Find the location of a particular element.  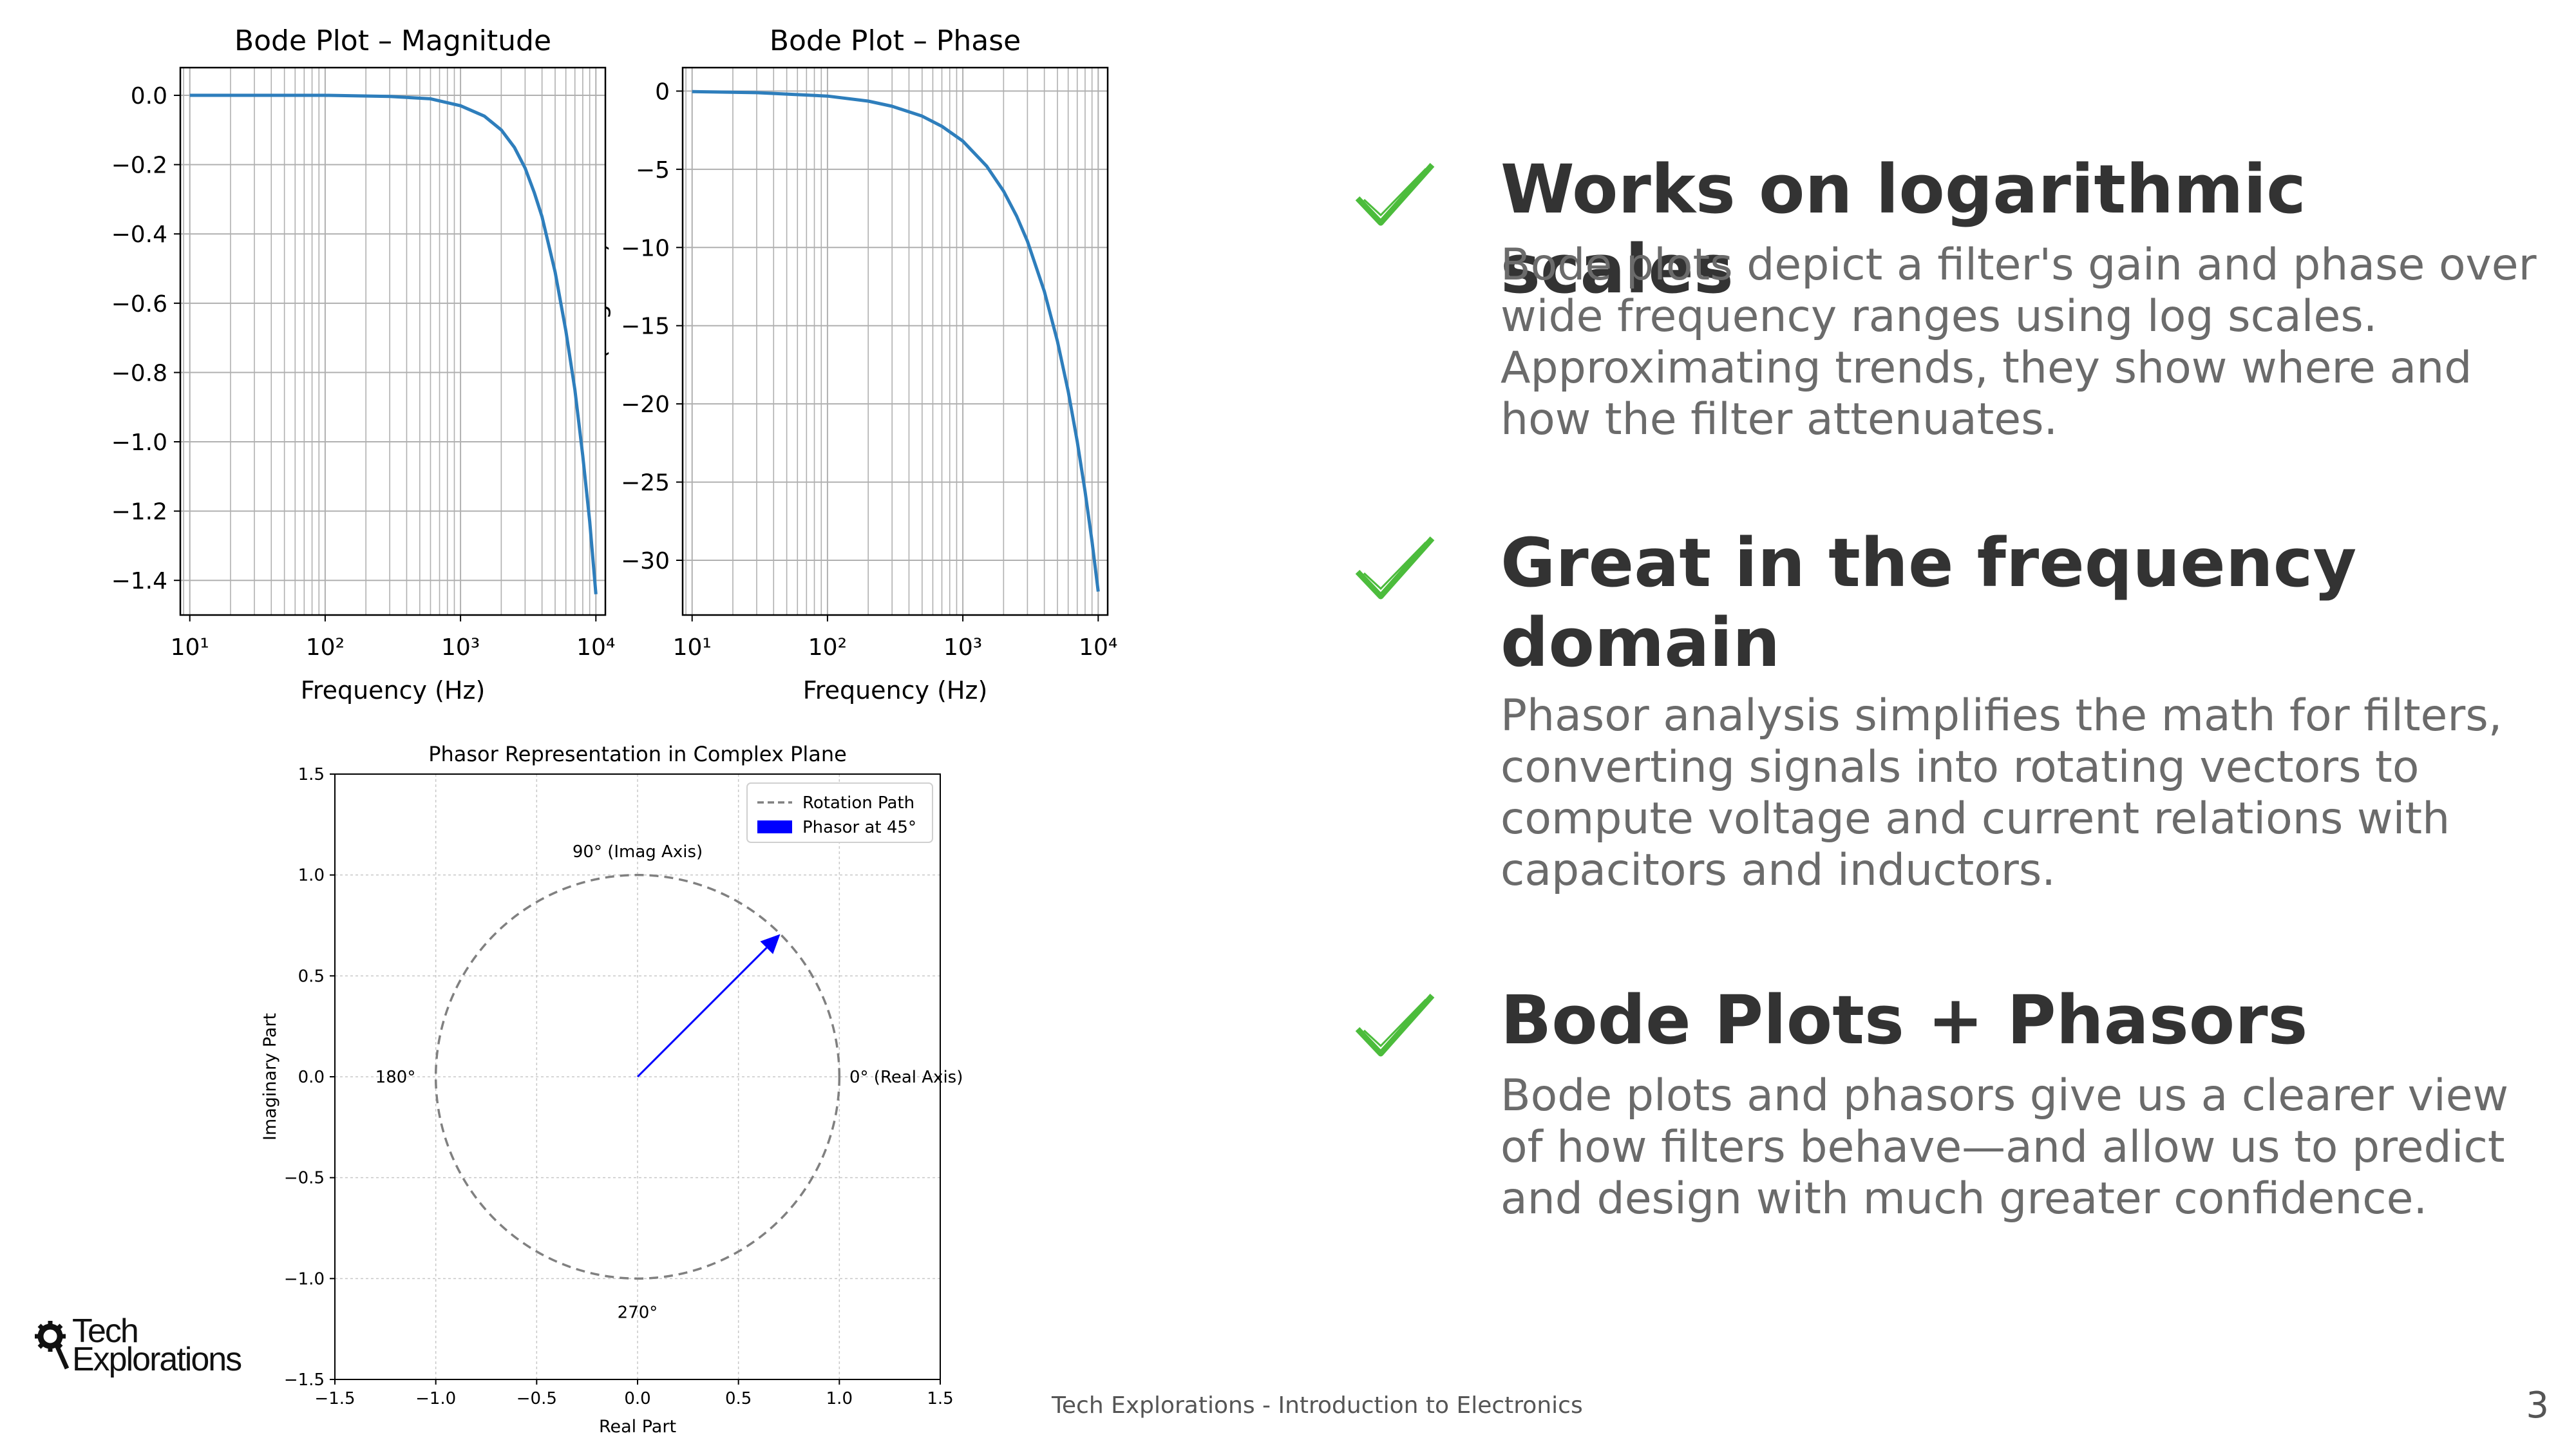

bullet-title: Bode Plots + Phasors is located at coordinates (1905, 1020).